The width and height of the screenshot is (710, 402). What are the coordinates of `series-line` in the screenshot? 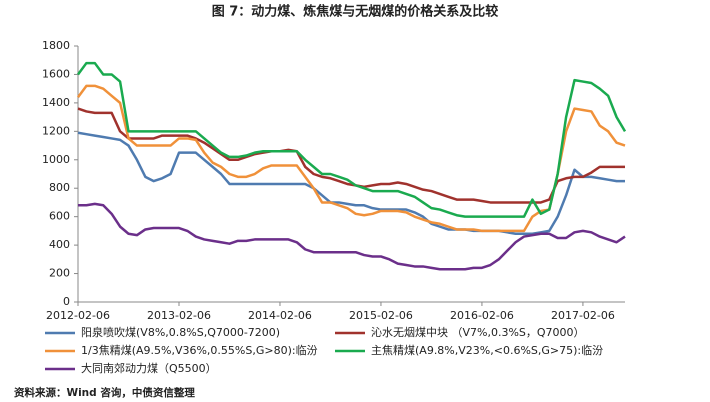 It's located at (352, 236).